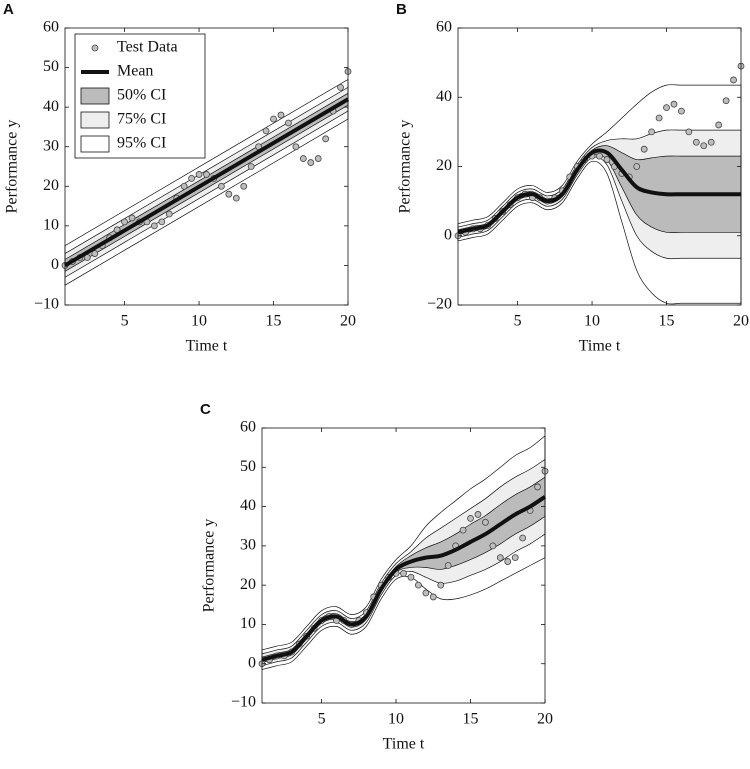  I want to click on y-tick-label: 10, so click(248, 623).